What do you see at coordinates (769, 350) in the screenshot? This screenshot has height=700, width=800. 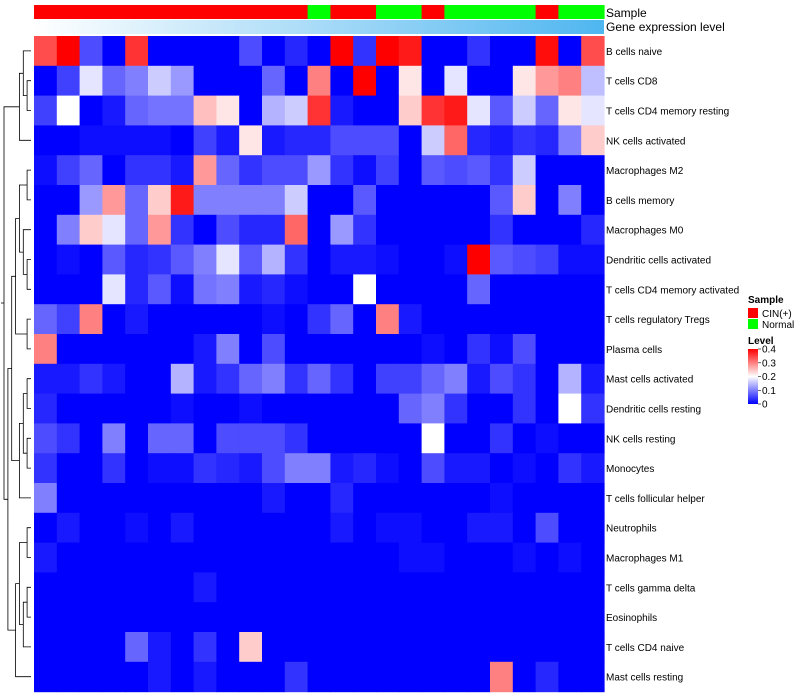 I see `level-tick-label: 0.4` at bounding box center [769, 350].